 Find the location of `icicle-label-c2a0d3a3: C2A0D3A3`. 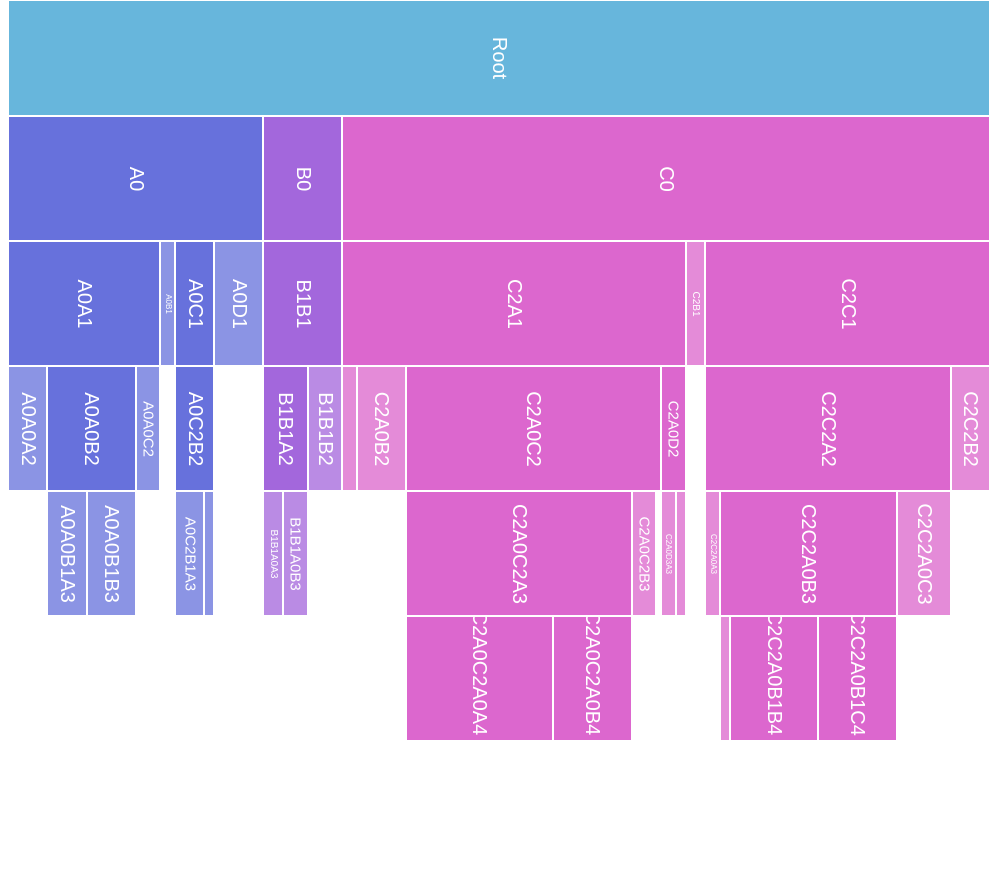

icicle-label-c2a0d3a3: C2A0D3A3 is located at coordinates (669, 553).